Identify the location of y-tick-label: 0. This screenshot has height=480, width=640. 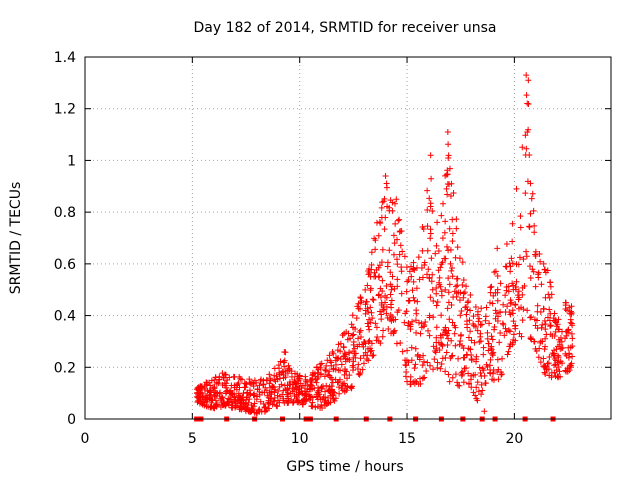
(71, 420).